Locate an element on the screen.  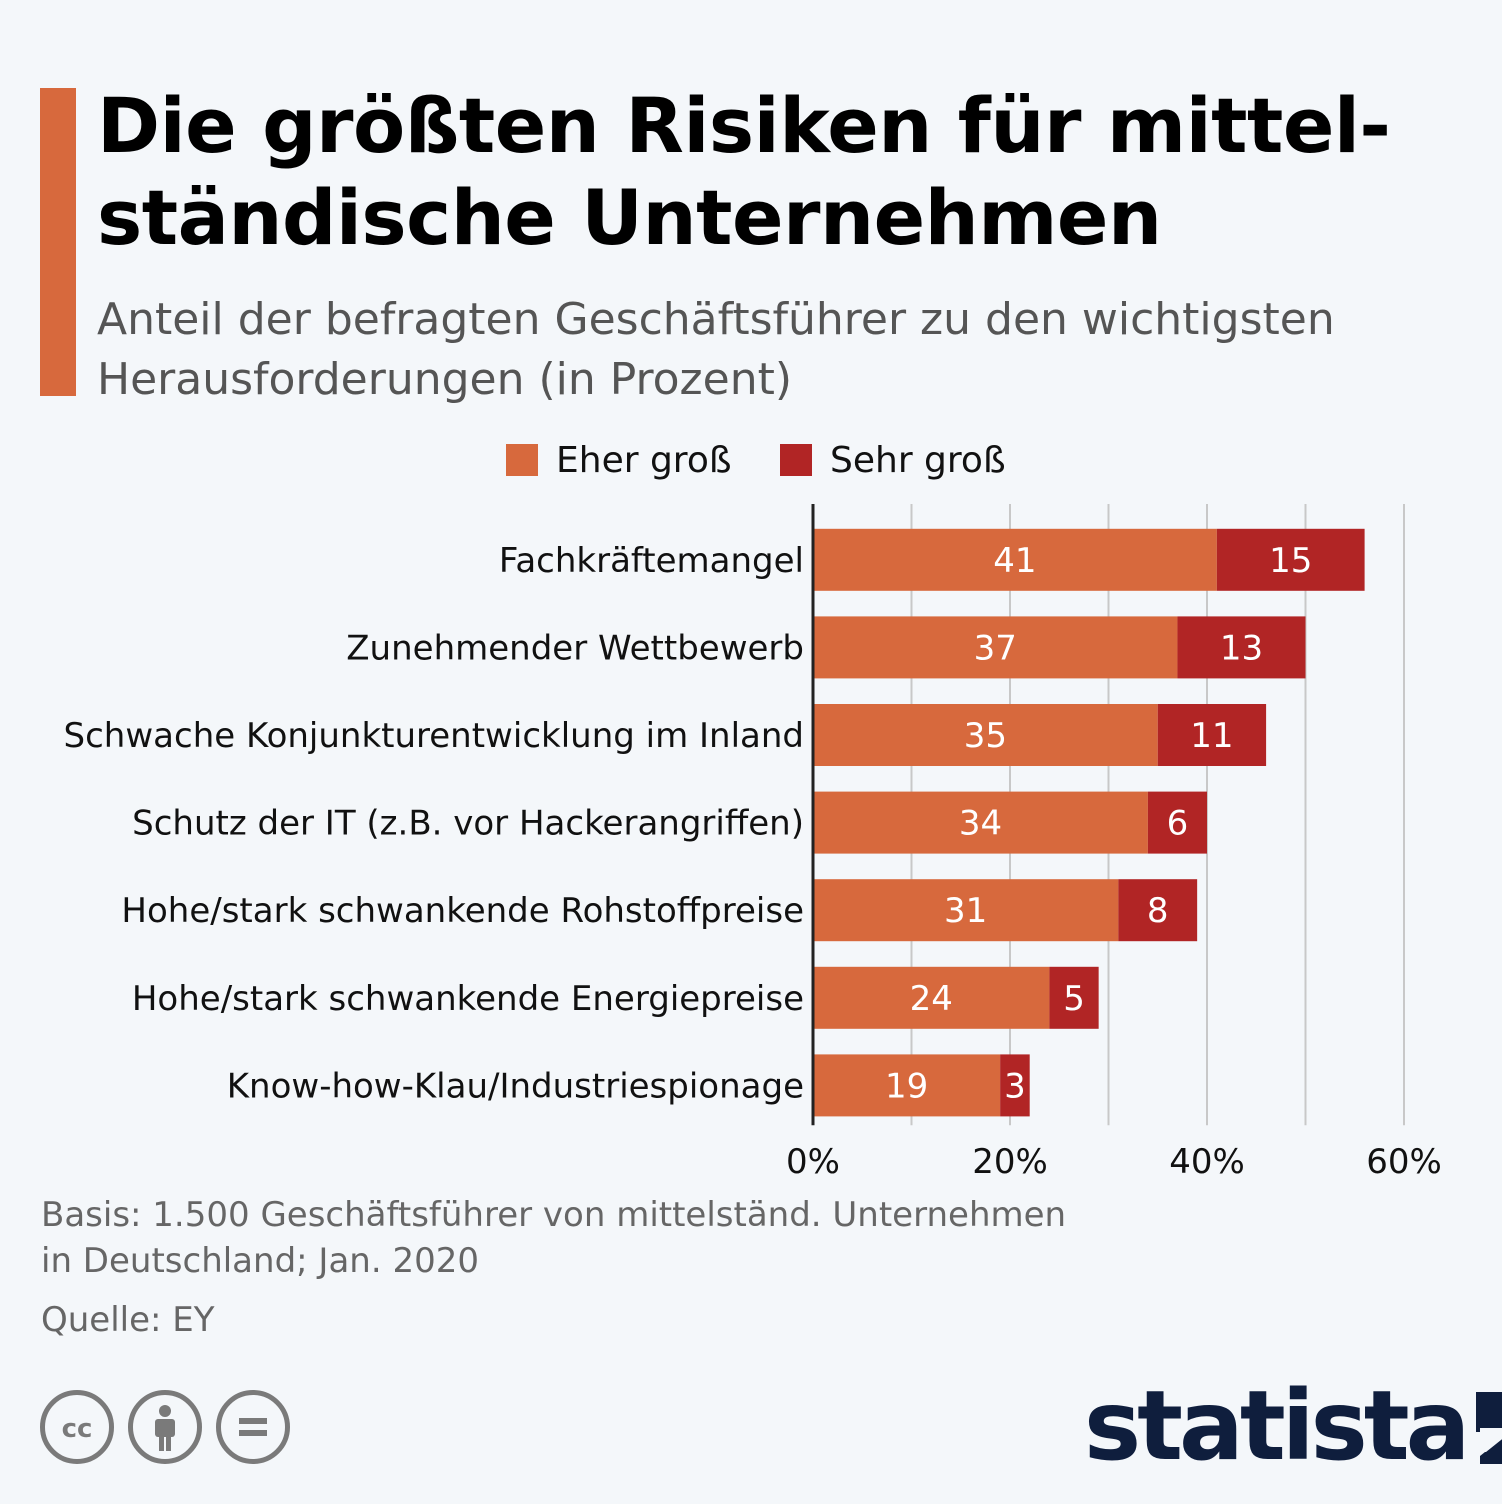
bar-eher-gross-zunehmender-wettbewerb is located at coordinates (995, 647).